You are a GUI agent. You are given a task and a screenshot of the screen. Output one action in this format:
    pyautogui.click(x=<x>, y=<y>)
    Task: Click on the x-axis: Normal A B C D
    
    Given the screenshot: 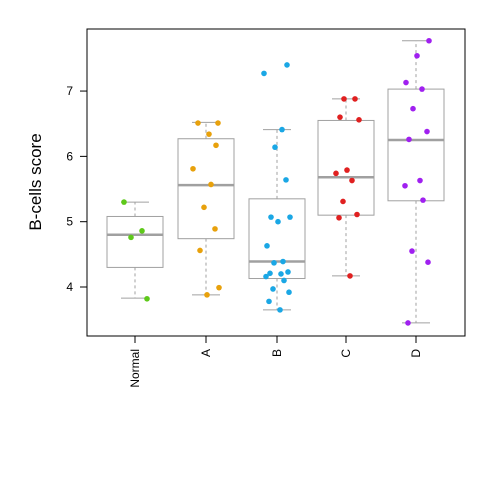 What is the action you would take?
    pyautogui.click(x=275, y=362)
    